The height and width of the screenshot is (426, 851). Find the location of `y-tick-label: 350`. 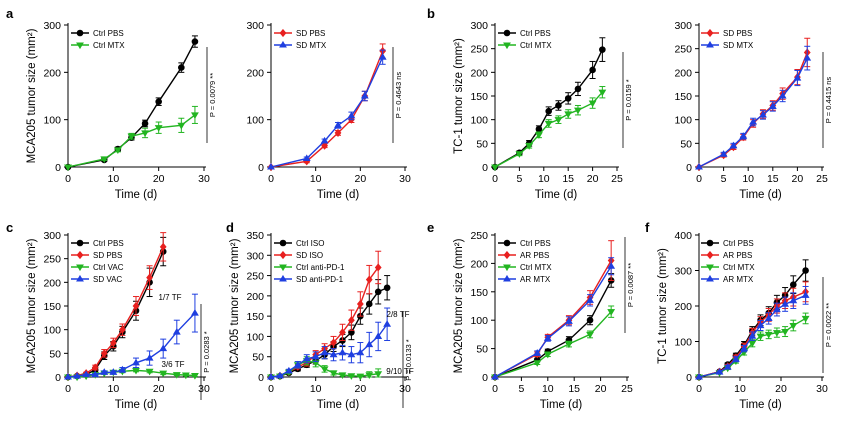

y-tick-label: 350 is located at coordinates (255, 236).